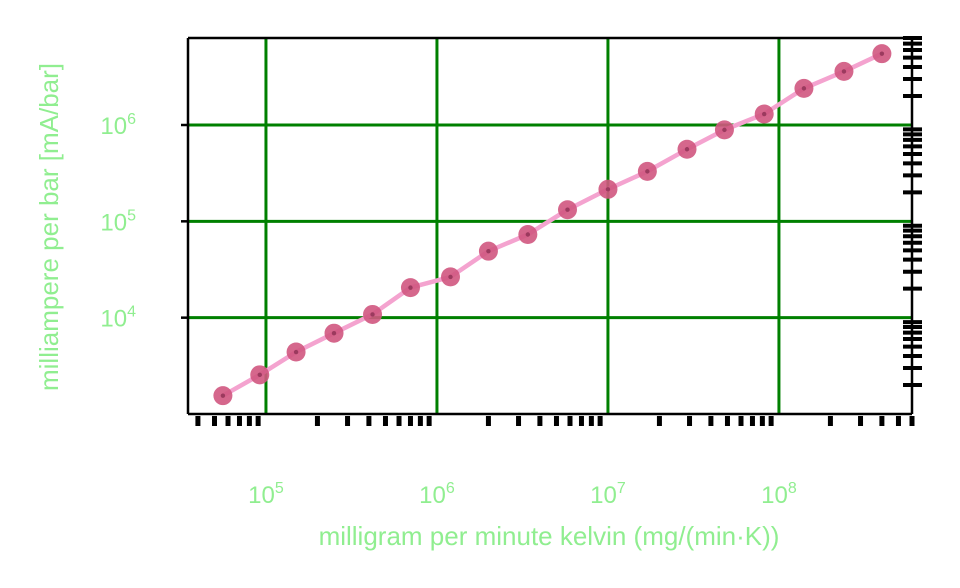 The height and width of the screenshot is (588, 960). What do you see at coordinates (118, 221) in the screenshot?
I see `y-tick-label: 10⁵` at bounding box center [118, 221].